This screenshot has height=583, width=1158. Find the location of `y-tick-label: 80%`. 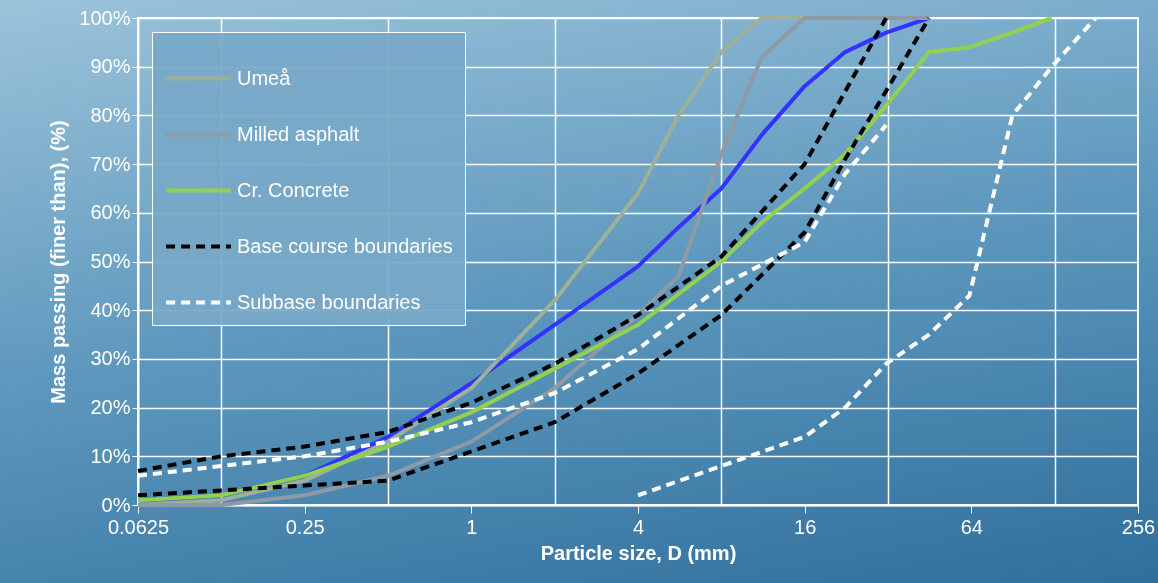

y-tick-label: 80% is located at coordinates (110, 114).